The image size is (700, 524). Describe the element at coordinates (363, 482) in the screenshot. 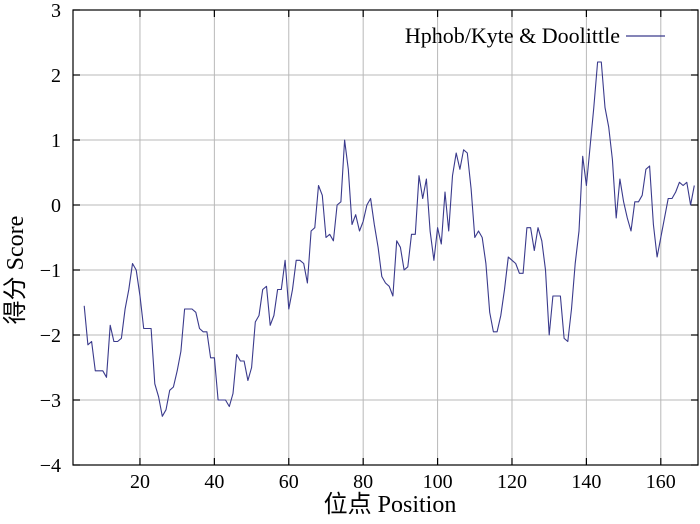

I see `x-tick-label: 80` at that location.